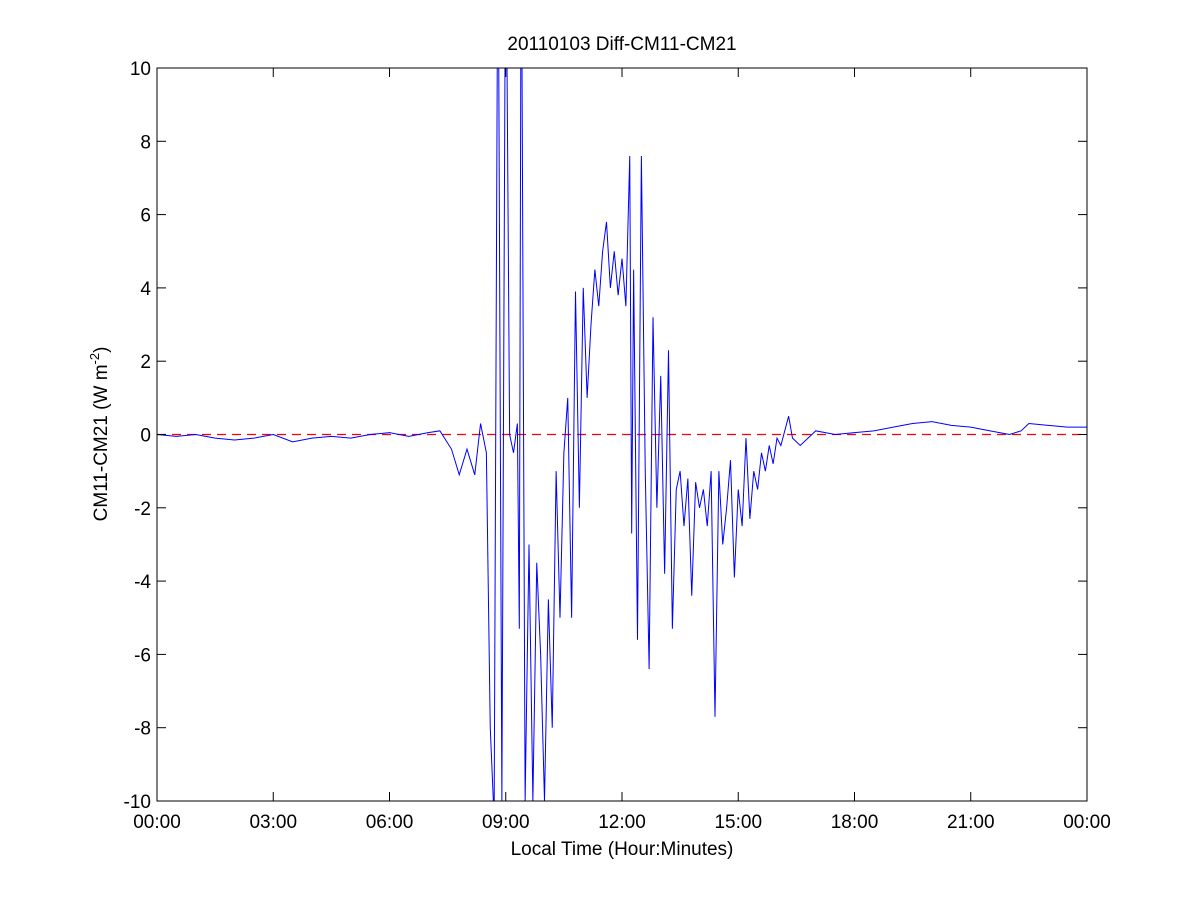 This screenshot has height=901, width=1201. Describe the element at coordinates (622, 849) in the screenshot. I see `x-axis-label: Local Time (Hour:Minutes)` at that location.